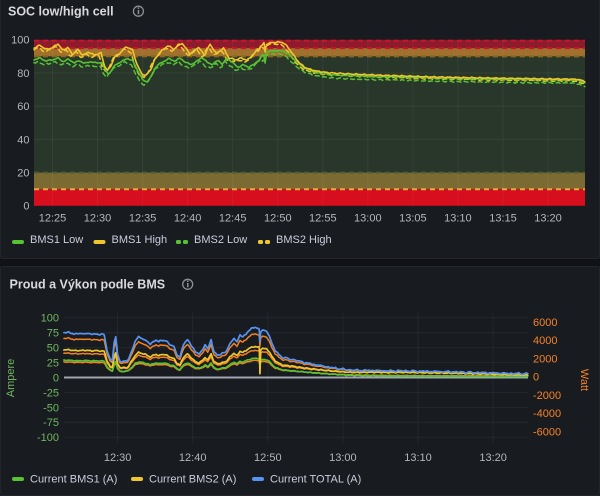 The width and height of the screenshot is (600, 496). Describe the element at coordinates (23, 174) in the screenshot. I see `svg-text: 20` at that location.